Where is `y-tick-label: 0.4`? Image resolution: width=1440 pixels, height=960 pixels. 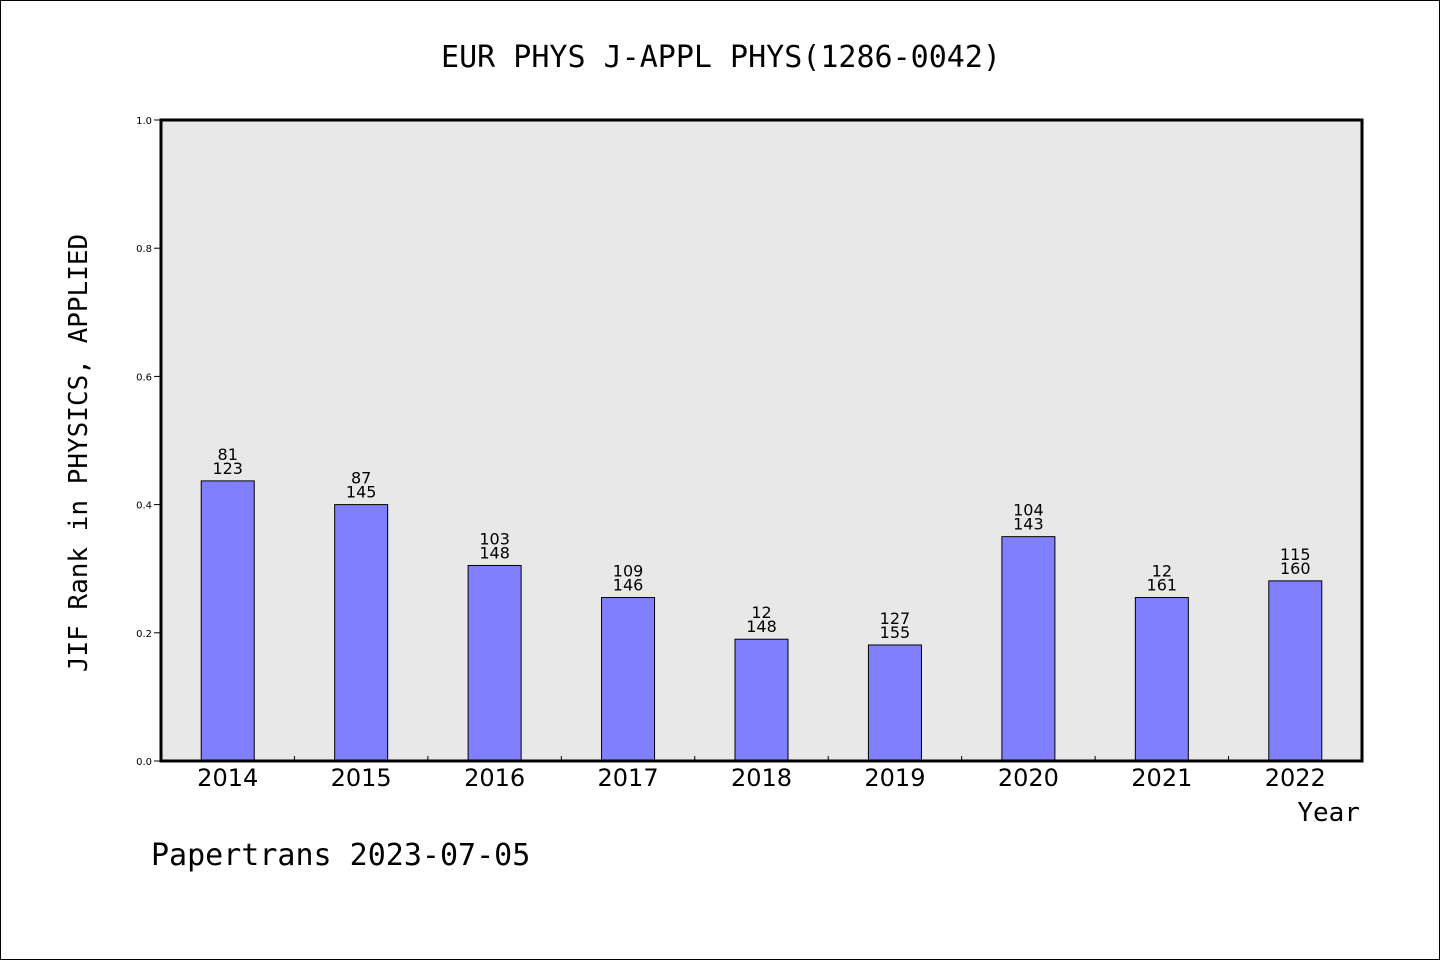 y-tick-label: 0.4 is located at coordinates (144, 506).